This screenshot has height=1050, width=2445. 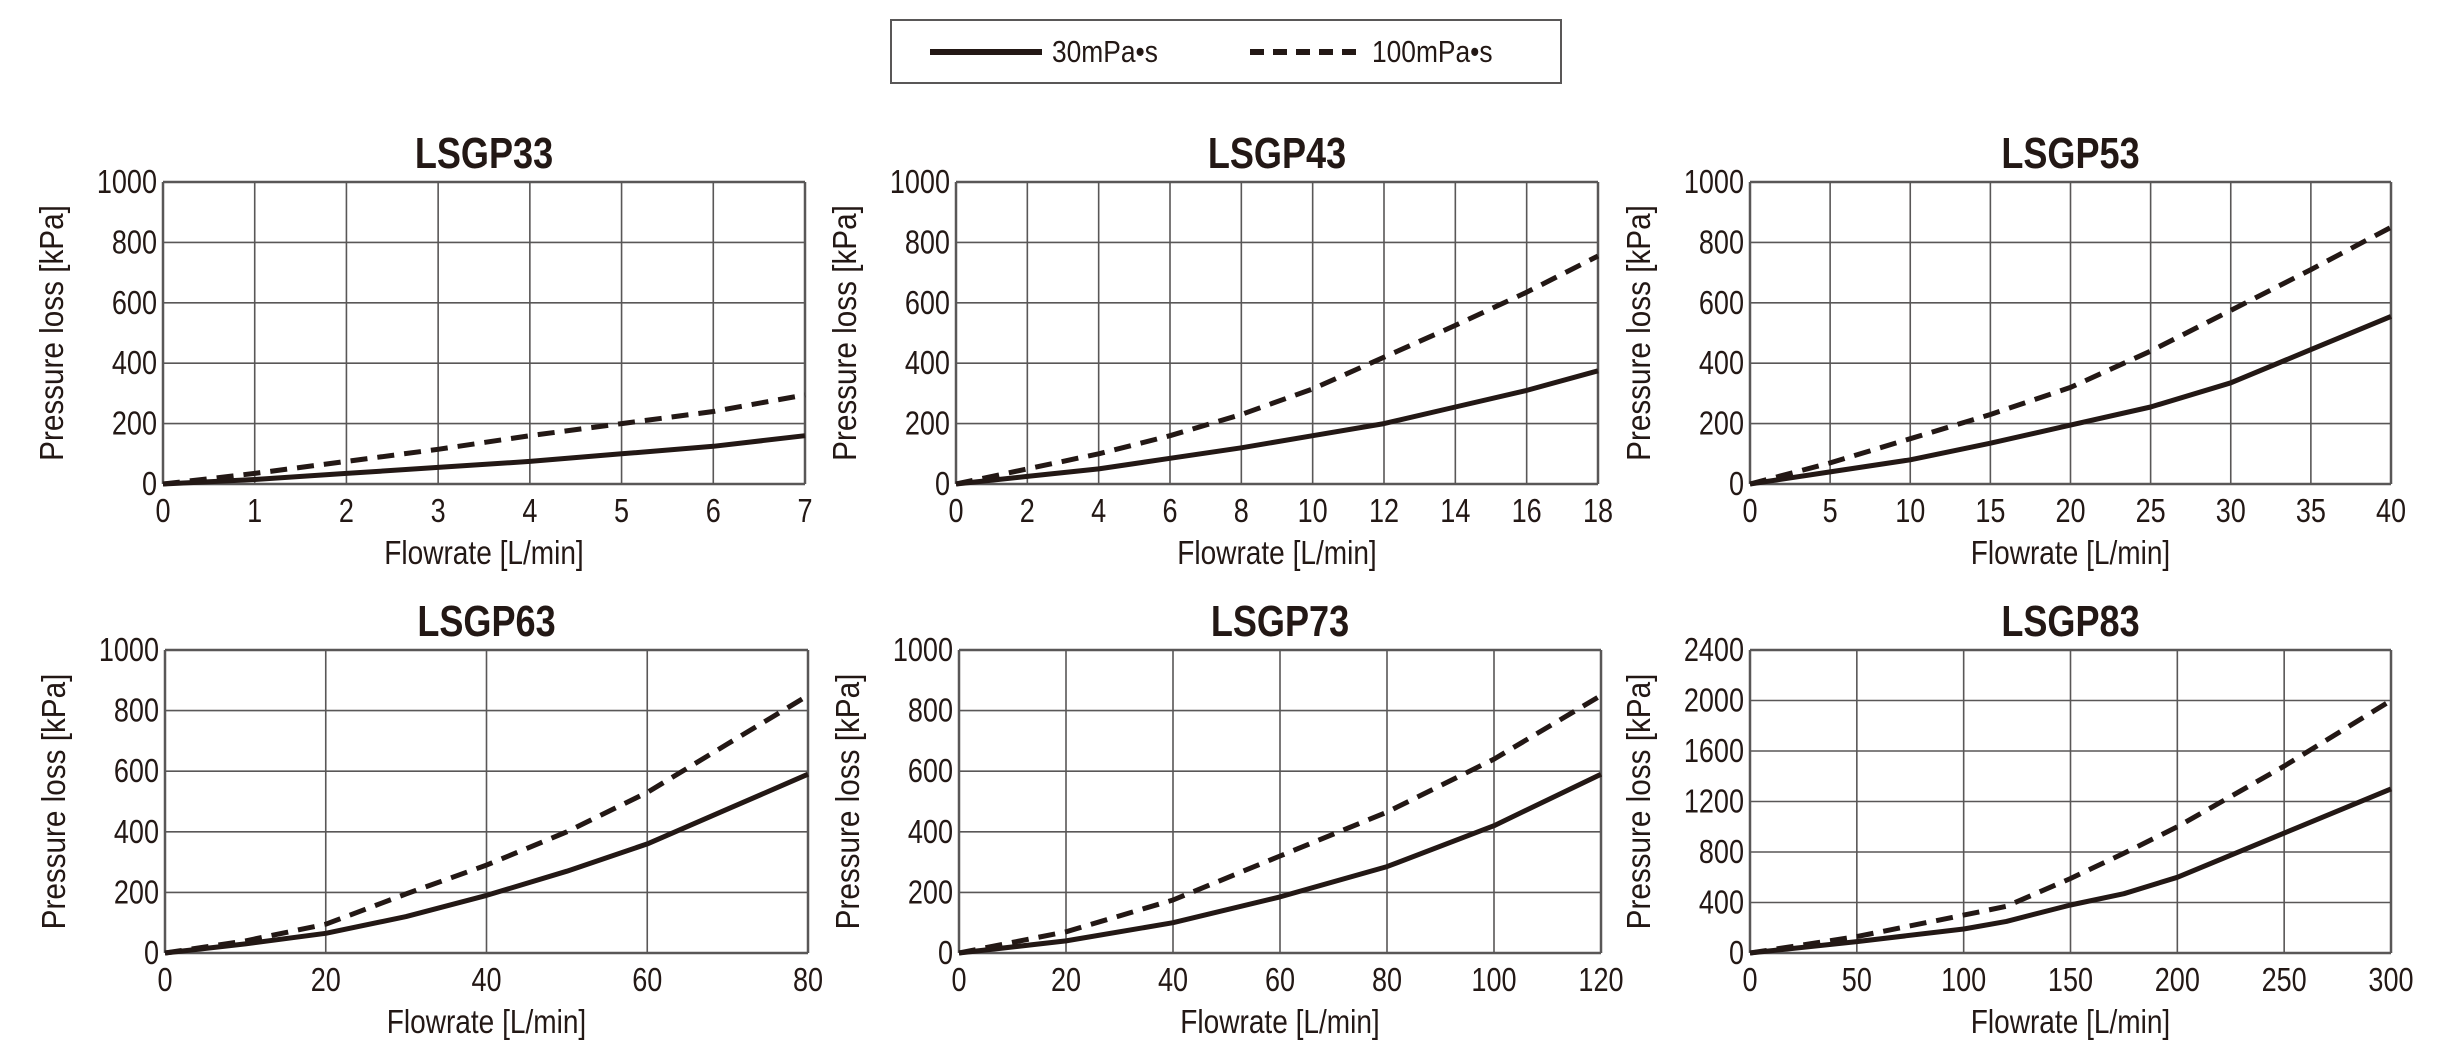 I want to click on y-tick-label: 1200, so click(x=1714, y=802).